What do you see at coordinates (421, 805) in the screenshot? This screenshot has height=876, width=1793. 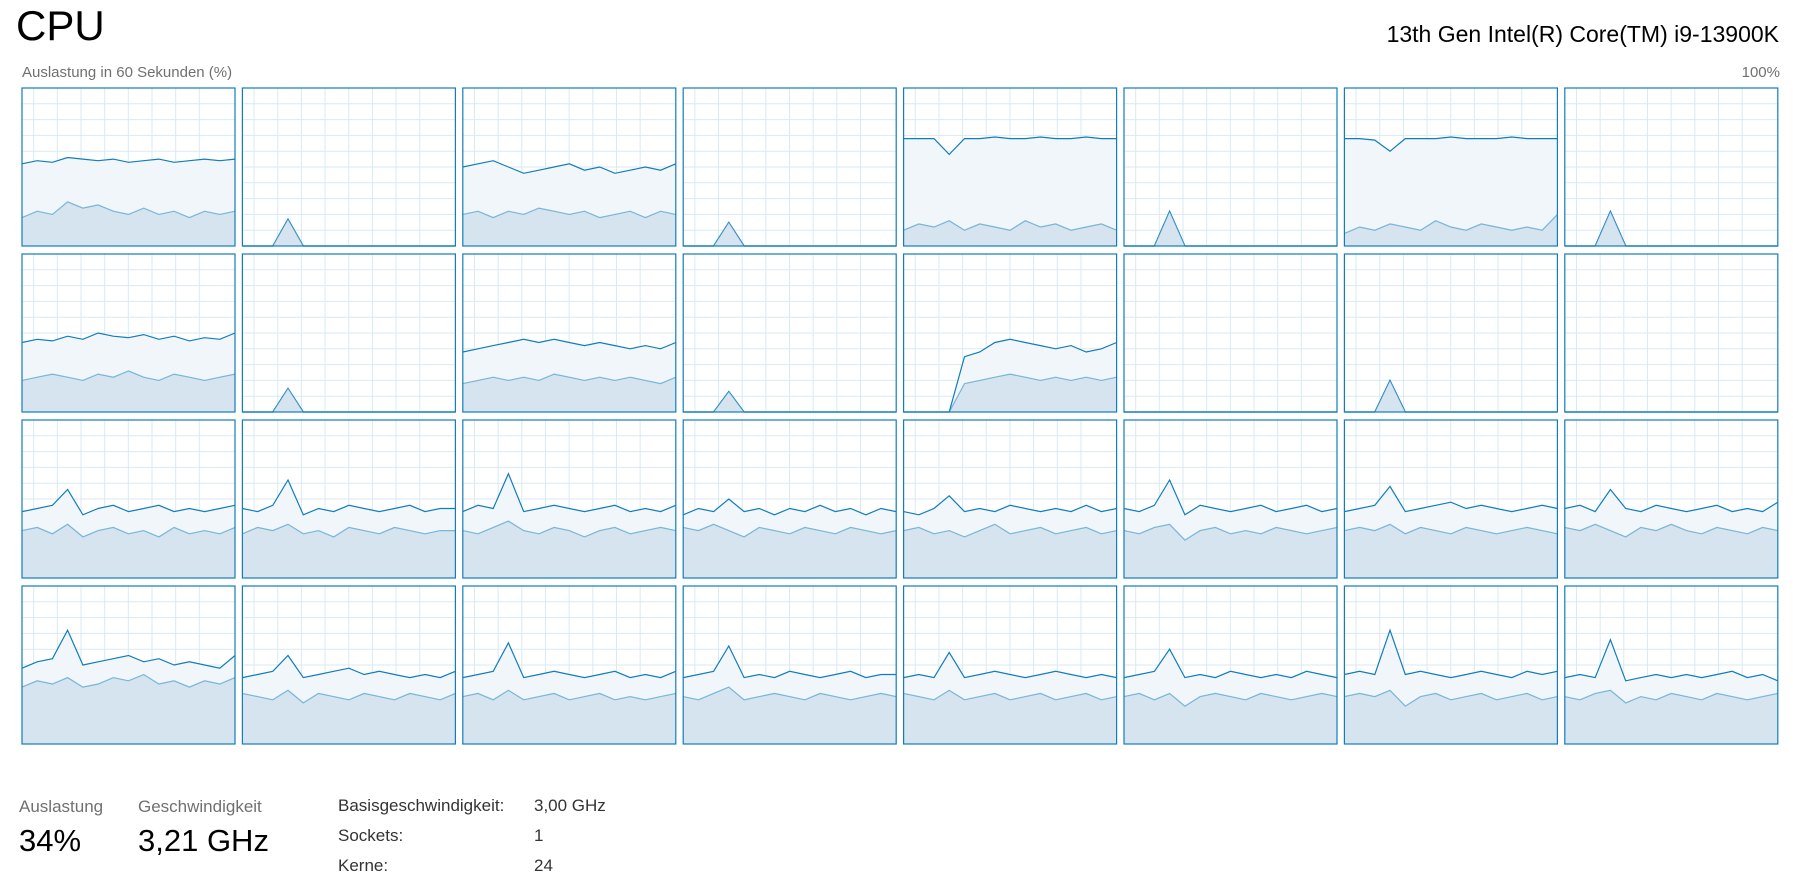 I see `detail-label: Basisgeschwindigkeit:` at bounding box center [421, 805].